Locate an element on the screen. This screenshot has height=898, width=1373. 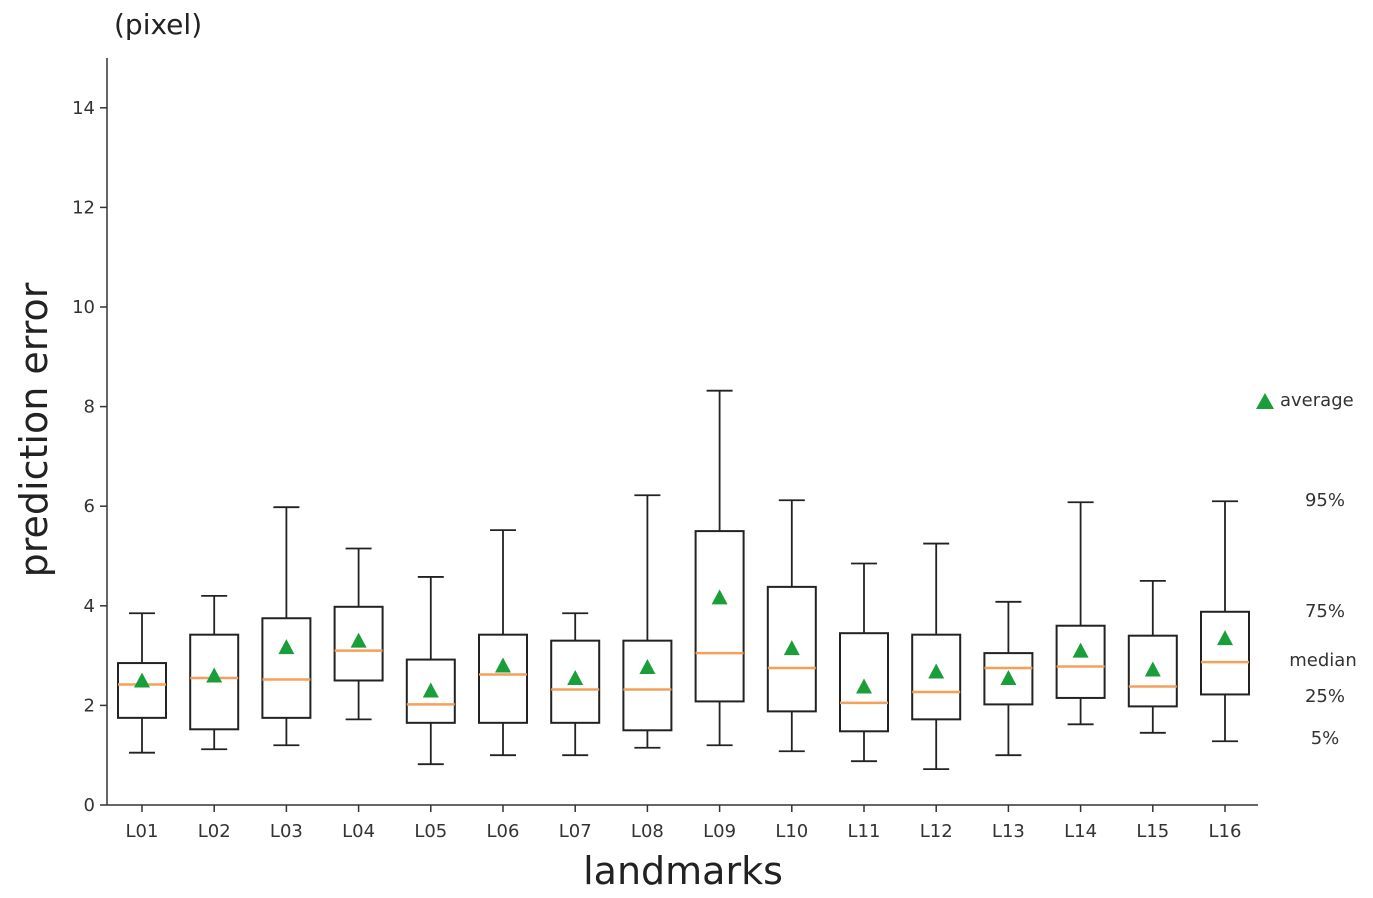
unit-label: (pixel) is located at coordinates (158, 24).